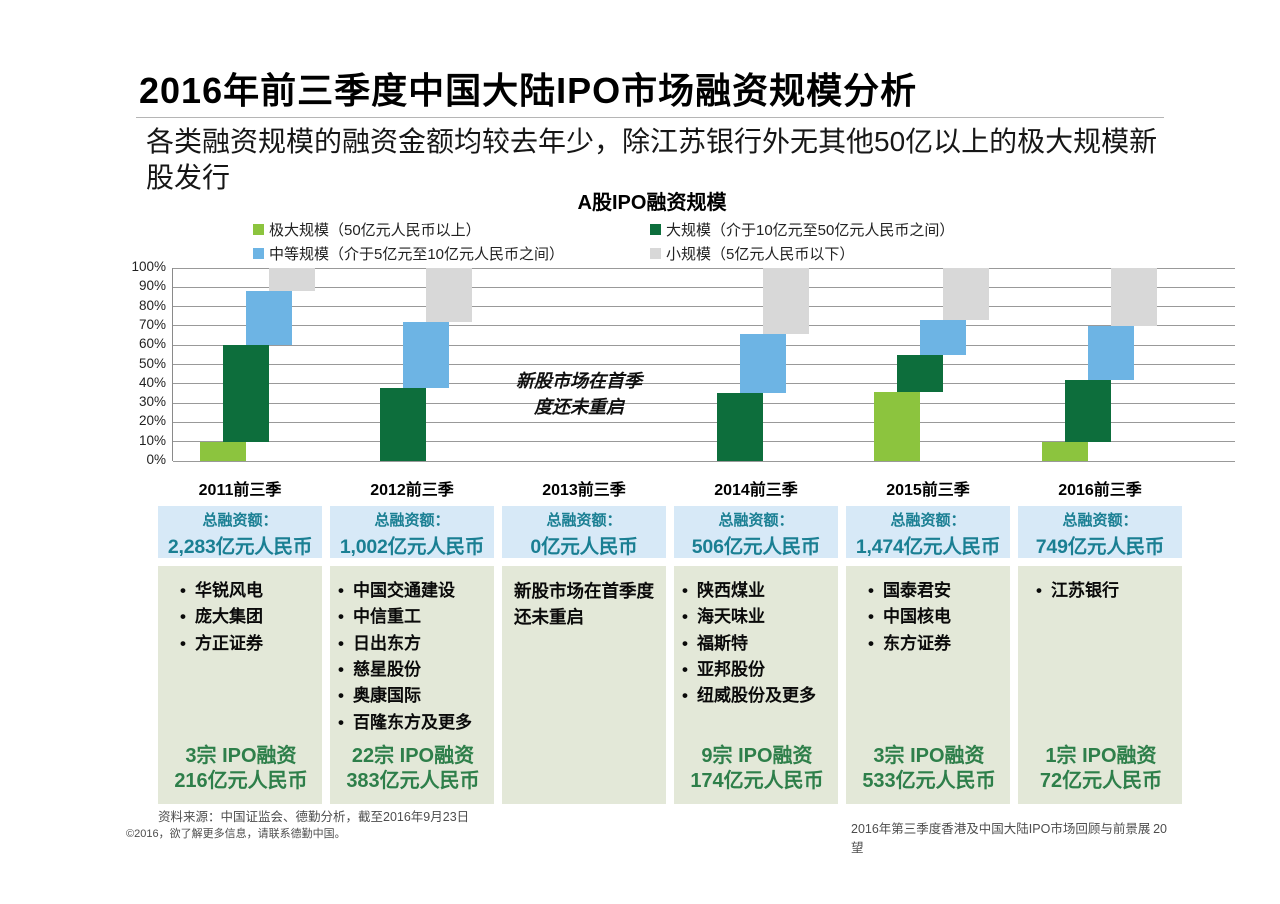  What do you see at coordinates (413, 723) in the screenshot?
I see `company-item: • 百隆东方及更多` at bounding box center [413, 723].